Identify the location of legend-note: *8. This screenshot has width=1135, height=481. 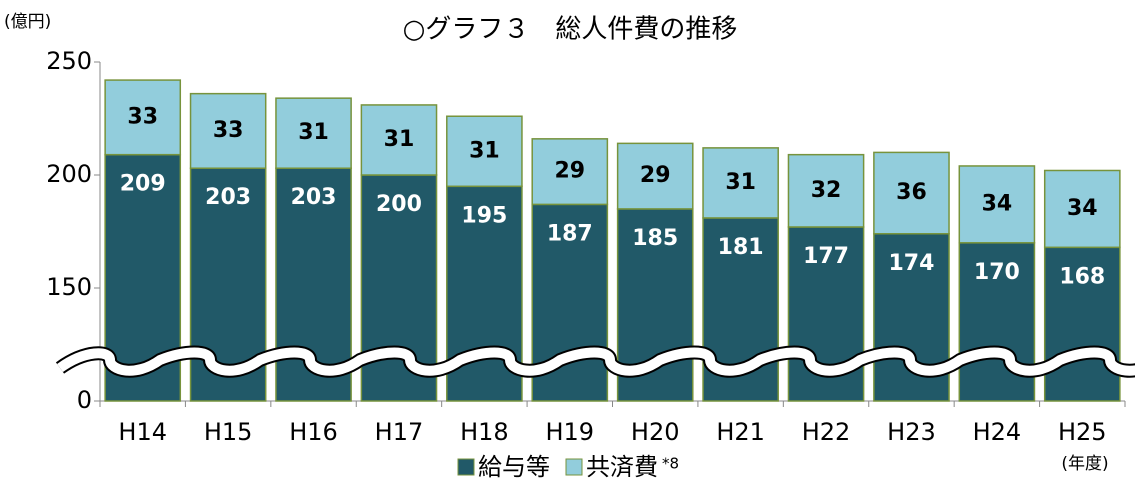
(670, 464).